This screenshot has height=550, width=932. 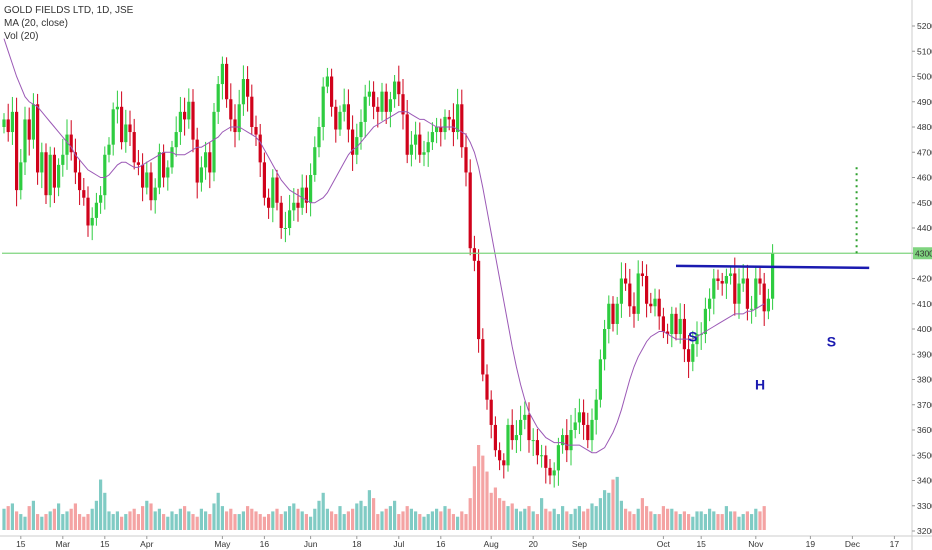 What do you see at coordinates (924, 481) in the screenshot?
I see `y-tick-label: 3400` at bounding box center [924, 481].